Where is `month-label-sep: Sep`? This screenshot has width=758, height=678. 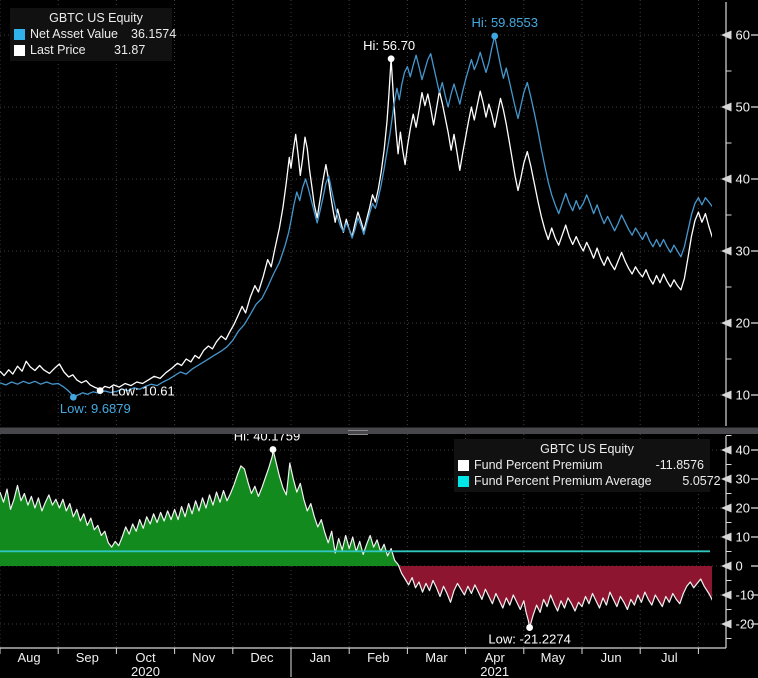
month-label-sep: Sep is located at coordinates (87, 657).